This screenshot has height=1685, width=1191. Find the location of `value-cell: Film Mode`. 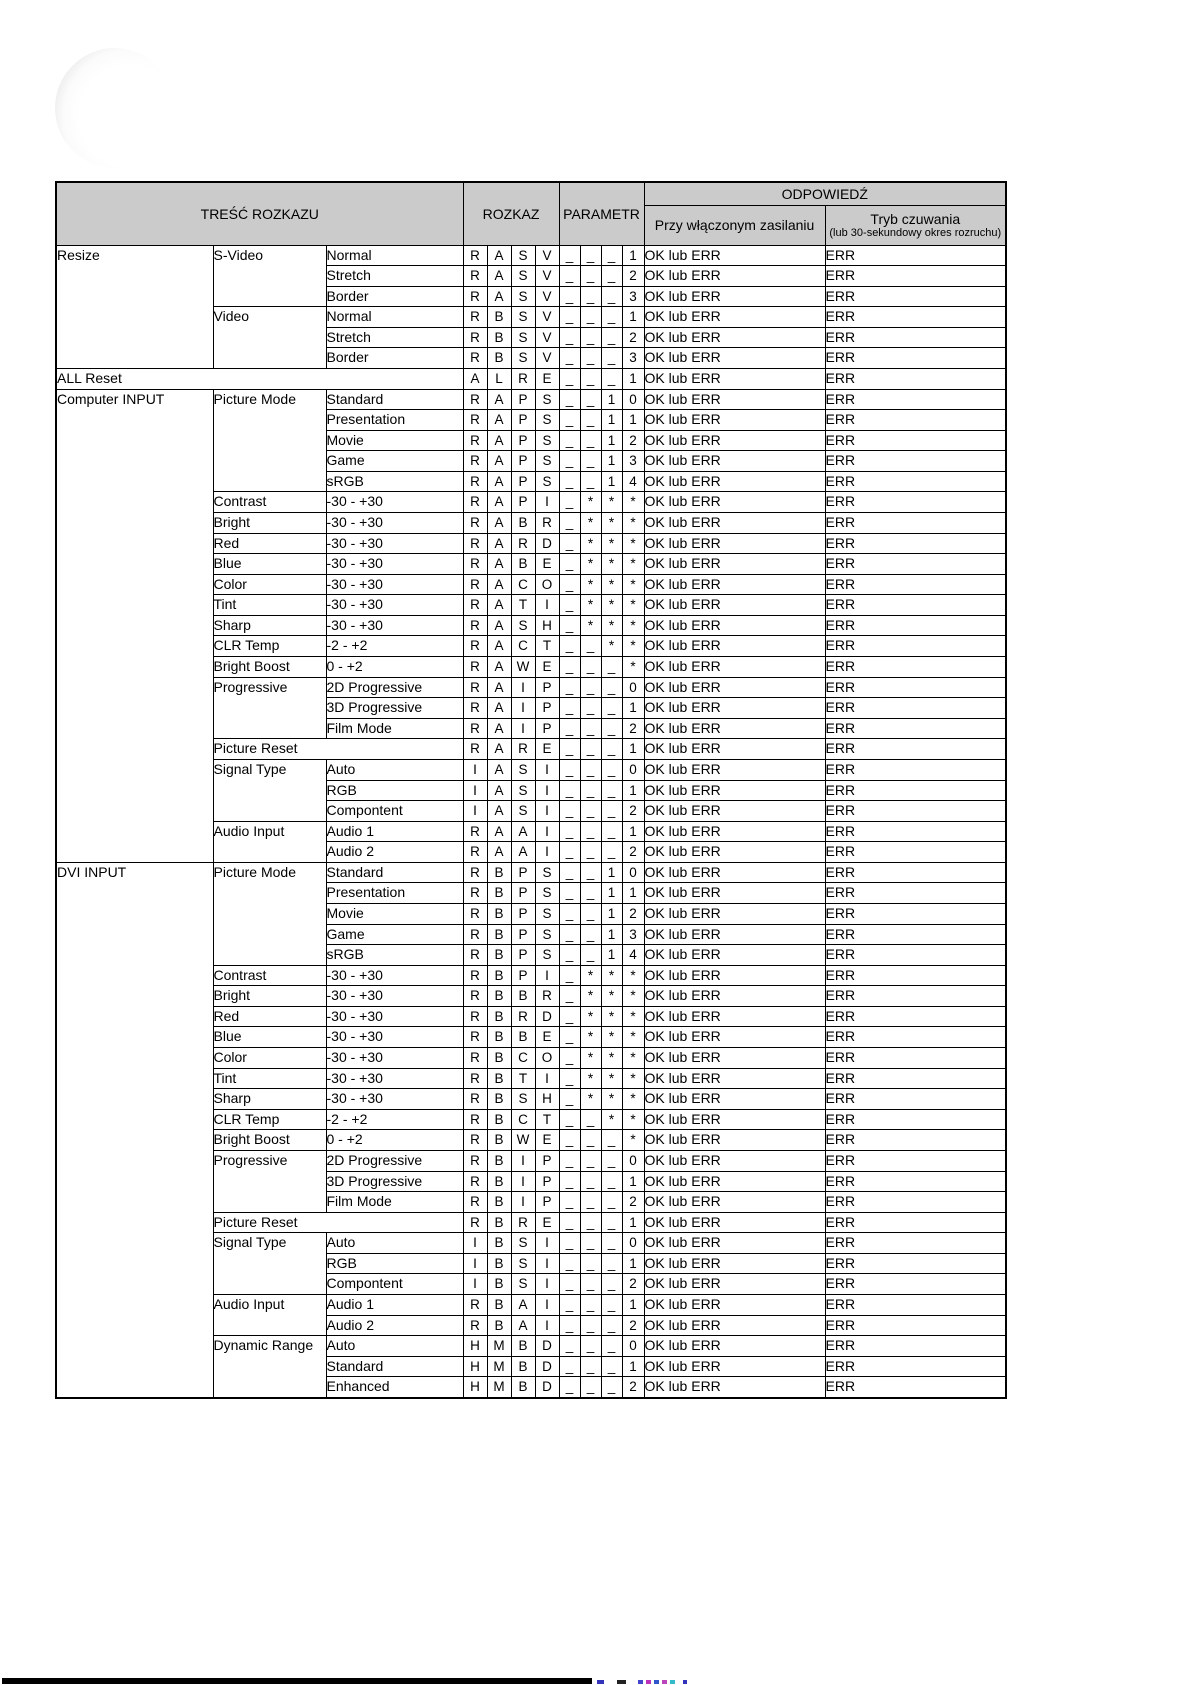

value-cell: Film Mode is located at coordinates (394, 1202).